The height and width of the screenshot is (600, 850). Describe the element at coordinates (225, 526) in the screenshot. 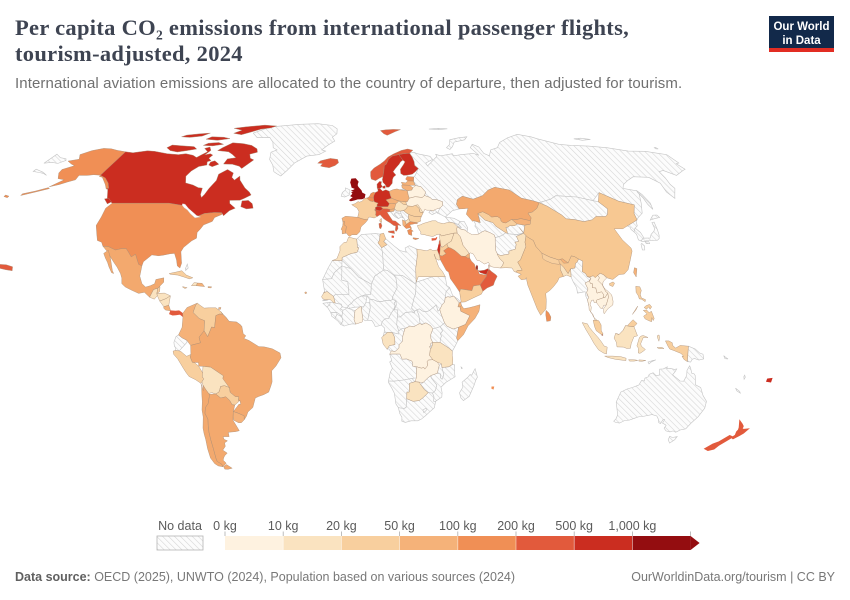

I see `svg-text: 0 kg` at that location.